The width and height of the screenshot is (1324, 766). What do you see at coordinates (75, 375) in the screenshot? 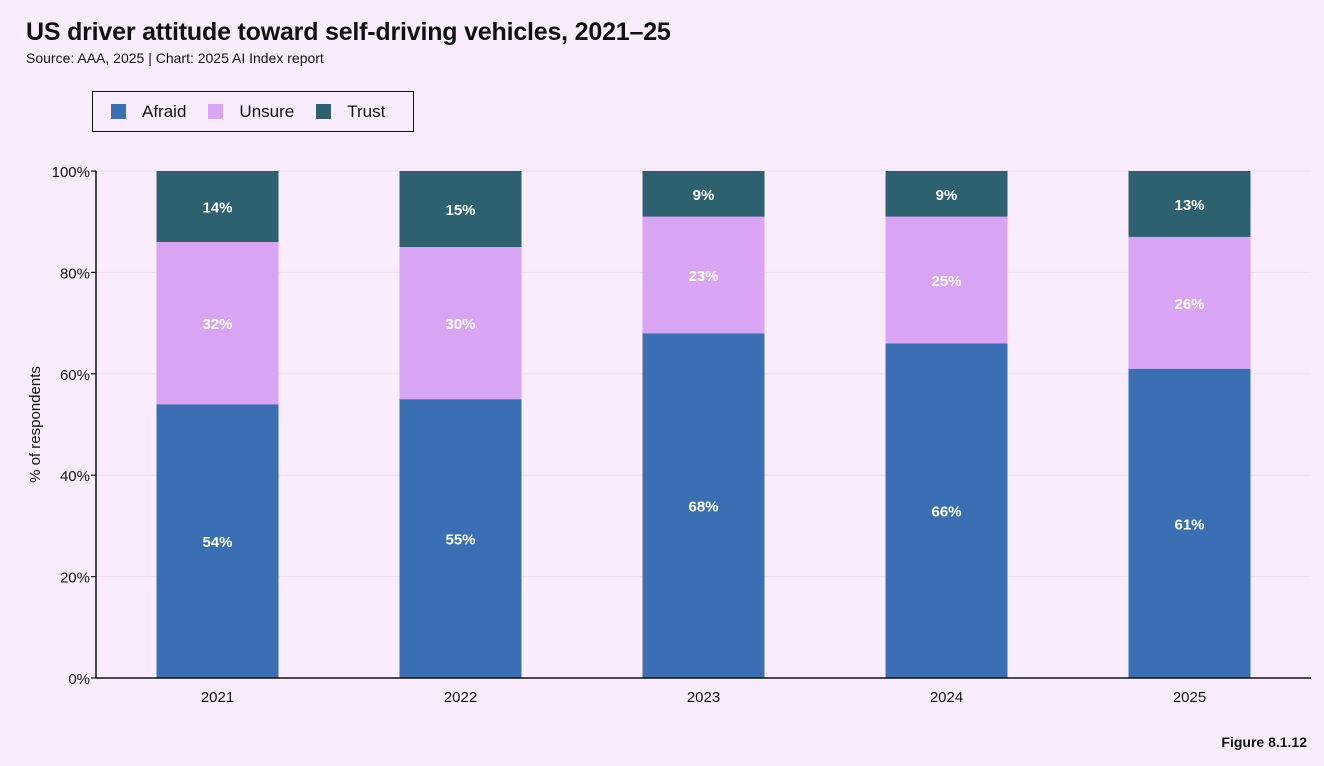
I see `y-tick-label: 60%` at bounding box center [75, 375].